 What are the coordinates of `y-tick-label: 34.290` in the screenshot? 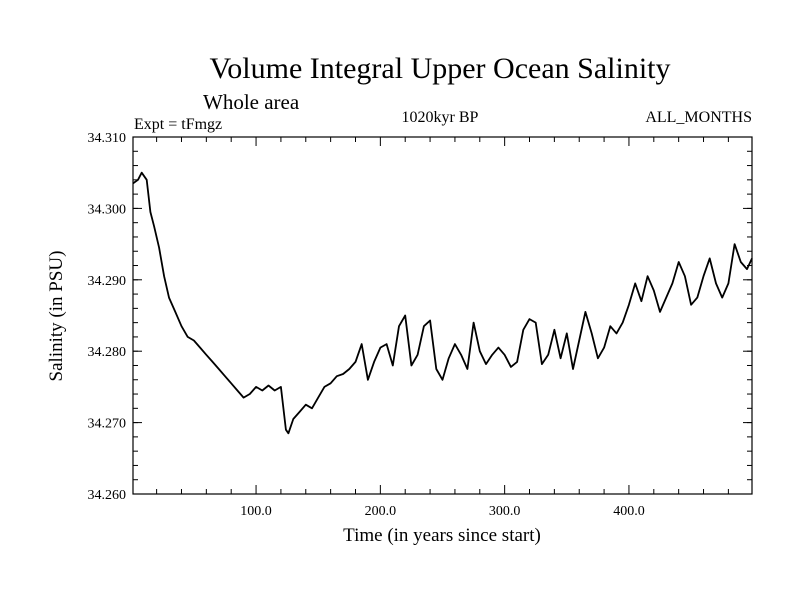 It's located at (107, 281).